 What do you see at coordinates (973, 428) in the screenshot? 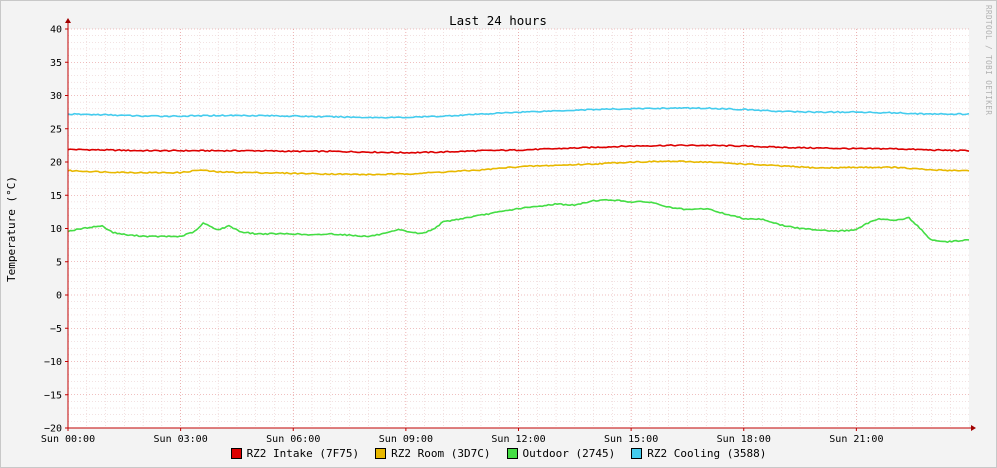
I see `x-axis-arrow` at bounding box center [973, 428].